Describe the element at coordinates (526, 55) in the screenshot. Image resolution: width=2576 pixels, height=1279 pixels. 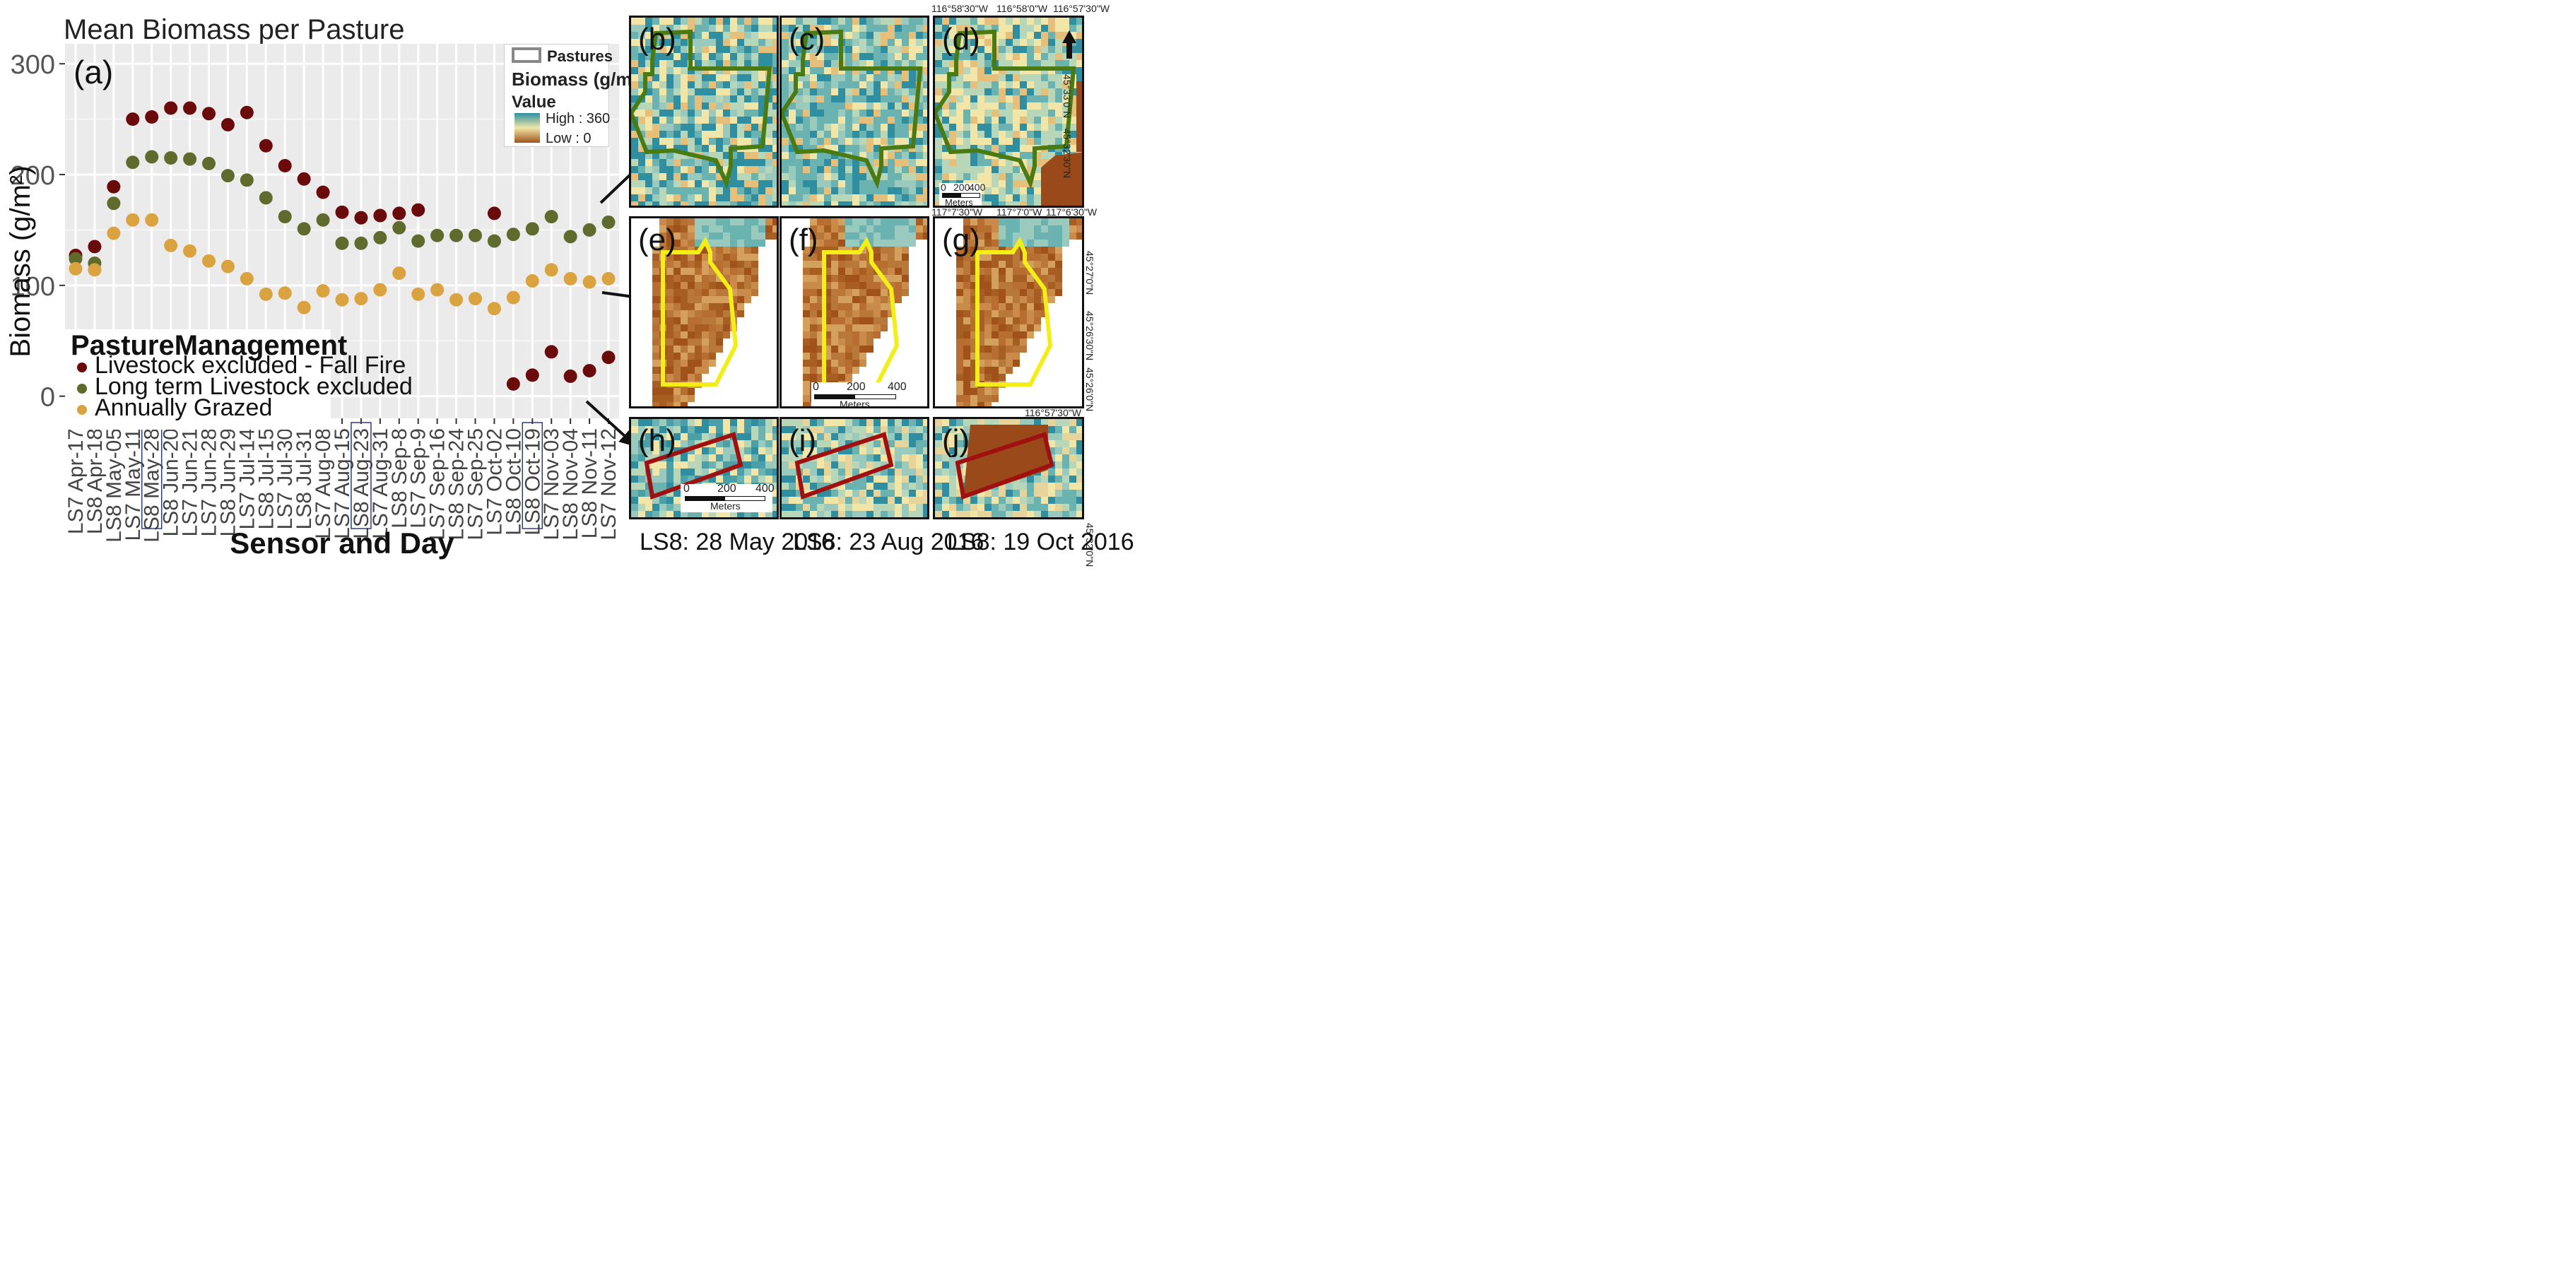
I see `pastures-swatch` at that location.